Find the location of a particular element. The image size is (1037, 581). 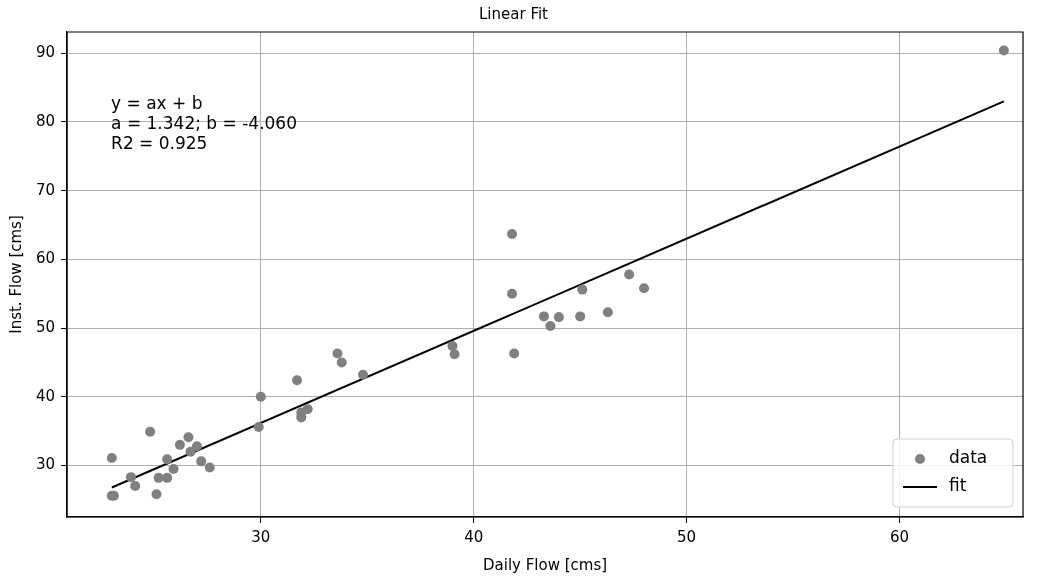

y-tick-label: 30 is located at coordinates (45, 464).